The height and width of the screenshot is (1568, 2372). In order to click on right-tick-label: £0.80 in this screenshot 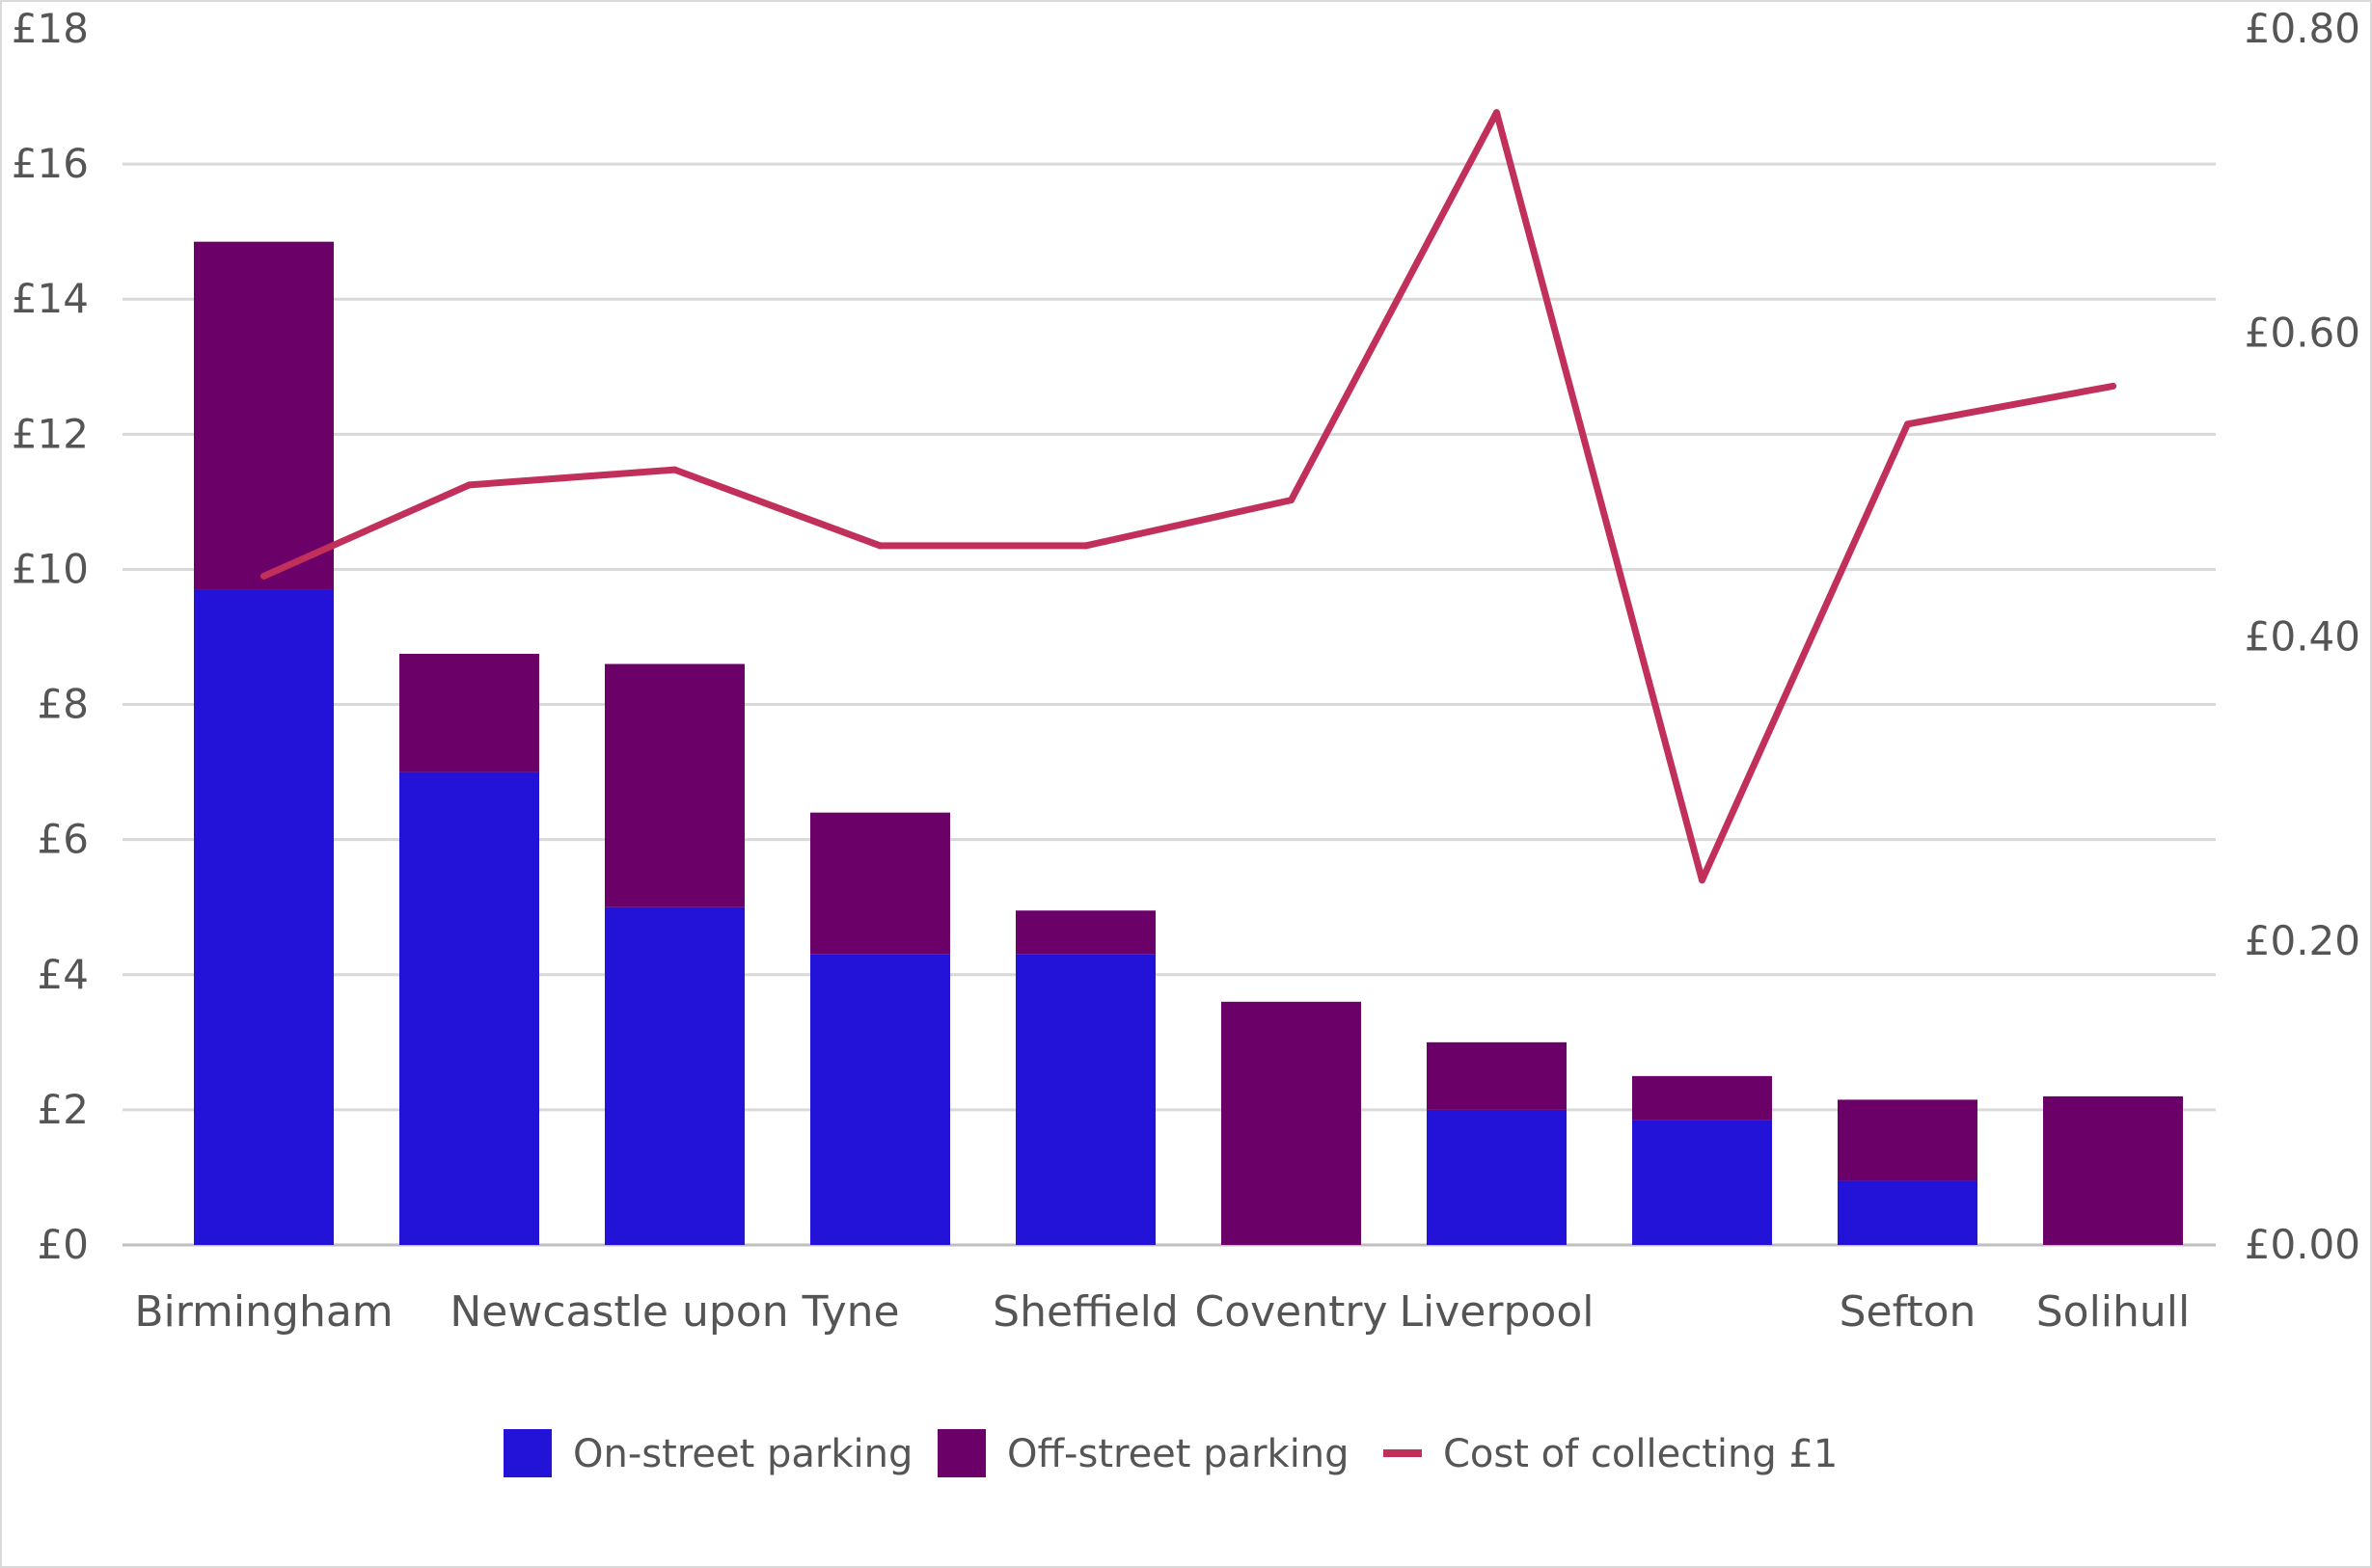, I will do `click(2302, 29)`.